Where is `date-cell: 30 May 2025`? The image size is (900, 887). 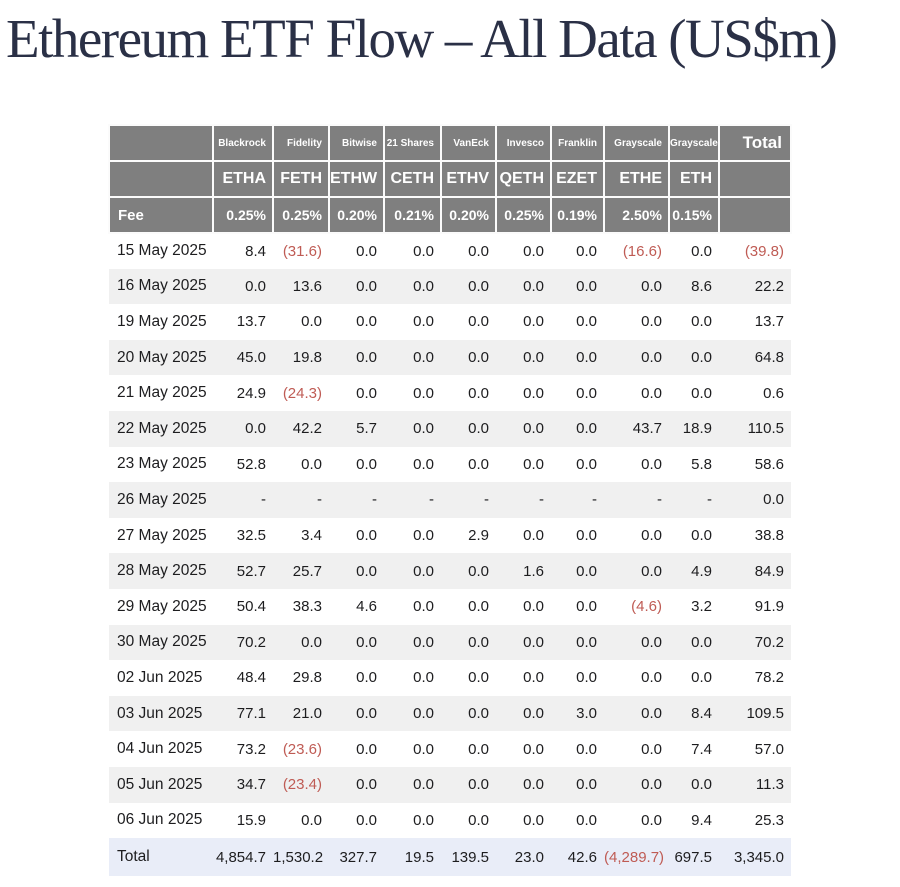
date-cell: 30 May 2025 is located at coordinates (161, 642).